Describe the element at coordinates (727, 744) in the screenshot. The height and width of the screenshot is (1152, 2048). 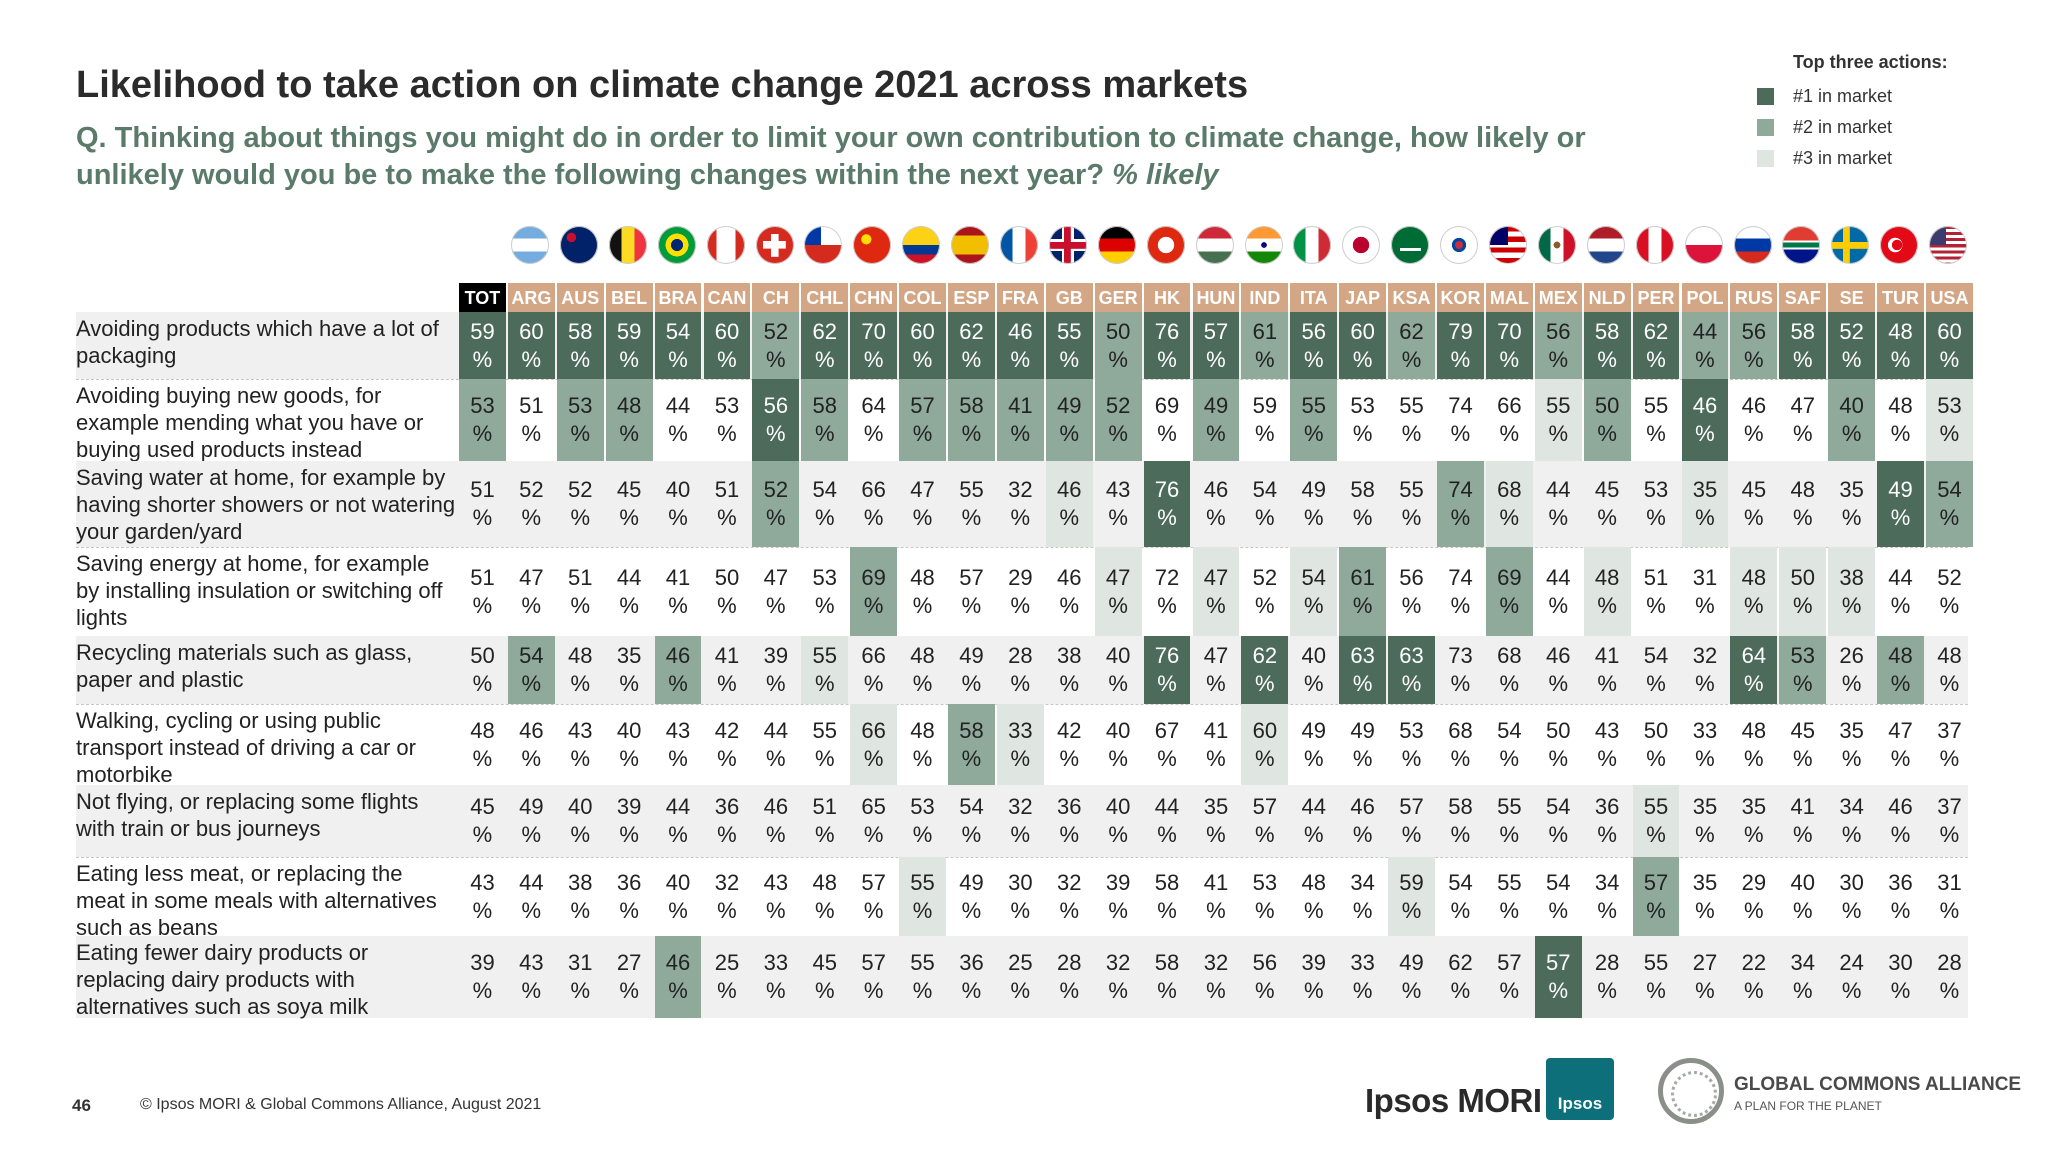
I see `data-cell: 42%` at that location.